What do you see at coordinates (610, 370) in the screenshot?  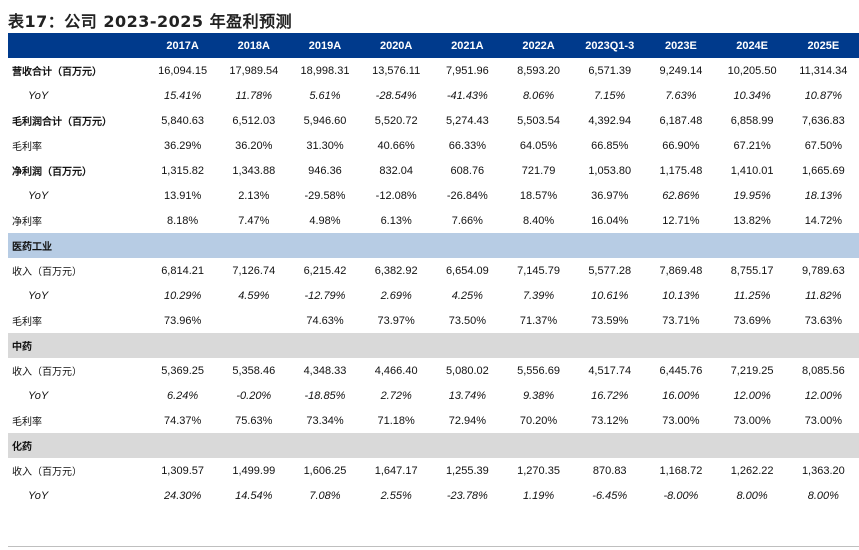 I see `value-cell: 4,517.74` at bounding box center [610, 370].